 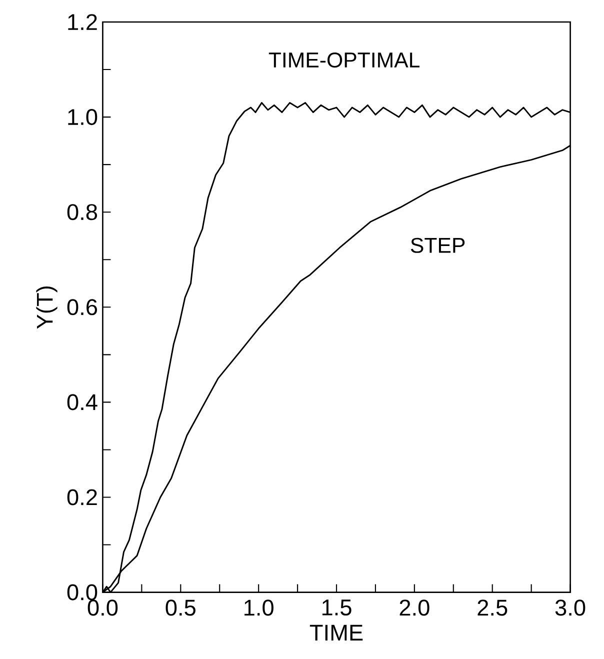 What do you see at coordinates (493, 608) in the screenshot?
I see `x-tick-label: 2.5` at bounding box center [493, 608].